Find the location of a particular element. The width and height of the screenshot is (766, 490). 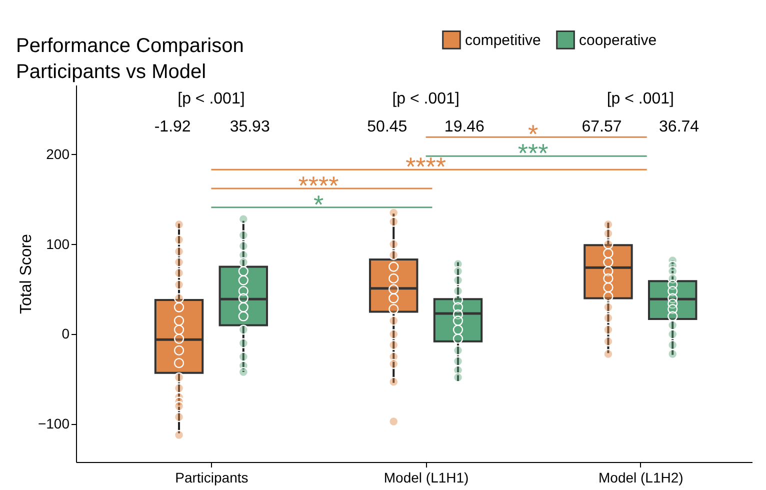

y-tick-label: 0 is located at coordinates (66, 334).